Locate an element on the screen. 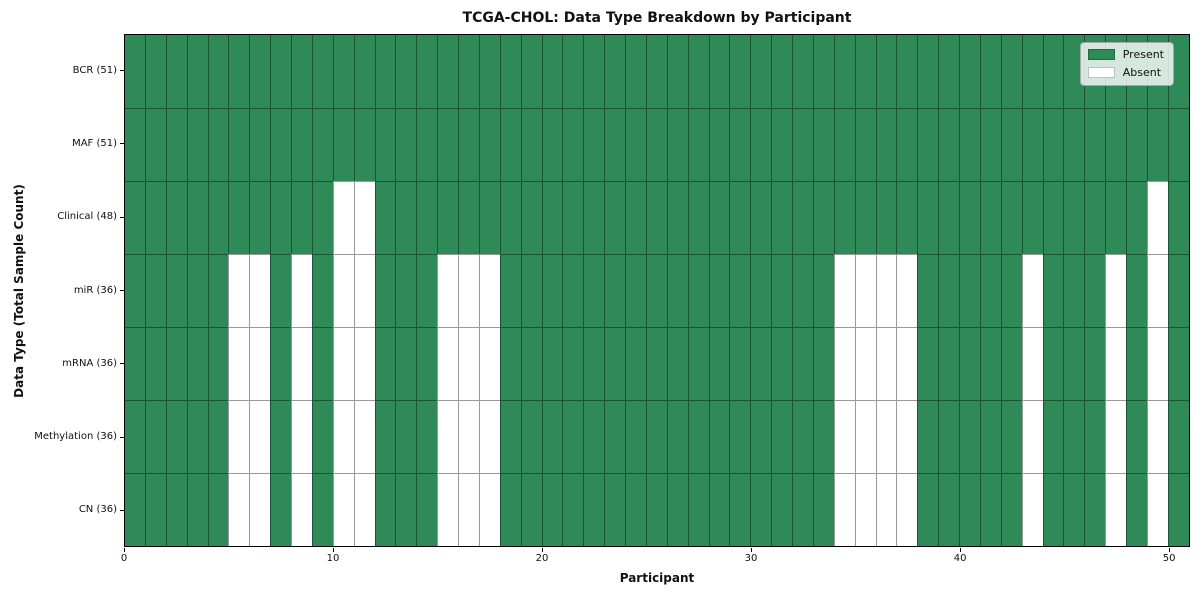 This screenshot has width=1200, height=600. cell-mir-p30 is located at coordinates (761, 290).